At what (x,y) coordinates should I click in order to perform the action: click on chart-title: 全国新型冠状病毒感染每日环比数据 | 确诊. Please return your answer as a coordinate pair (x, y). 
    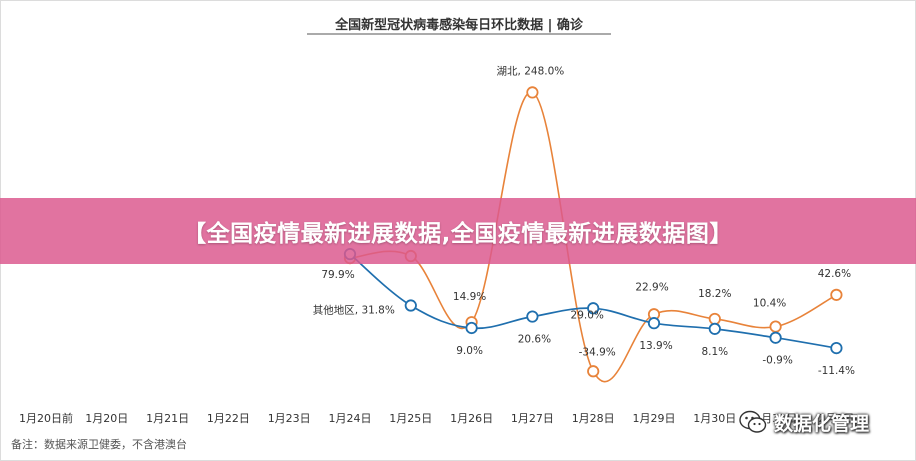
    Looking at the image, I should click on (459, 25).